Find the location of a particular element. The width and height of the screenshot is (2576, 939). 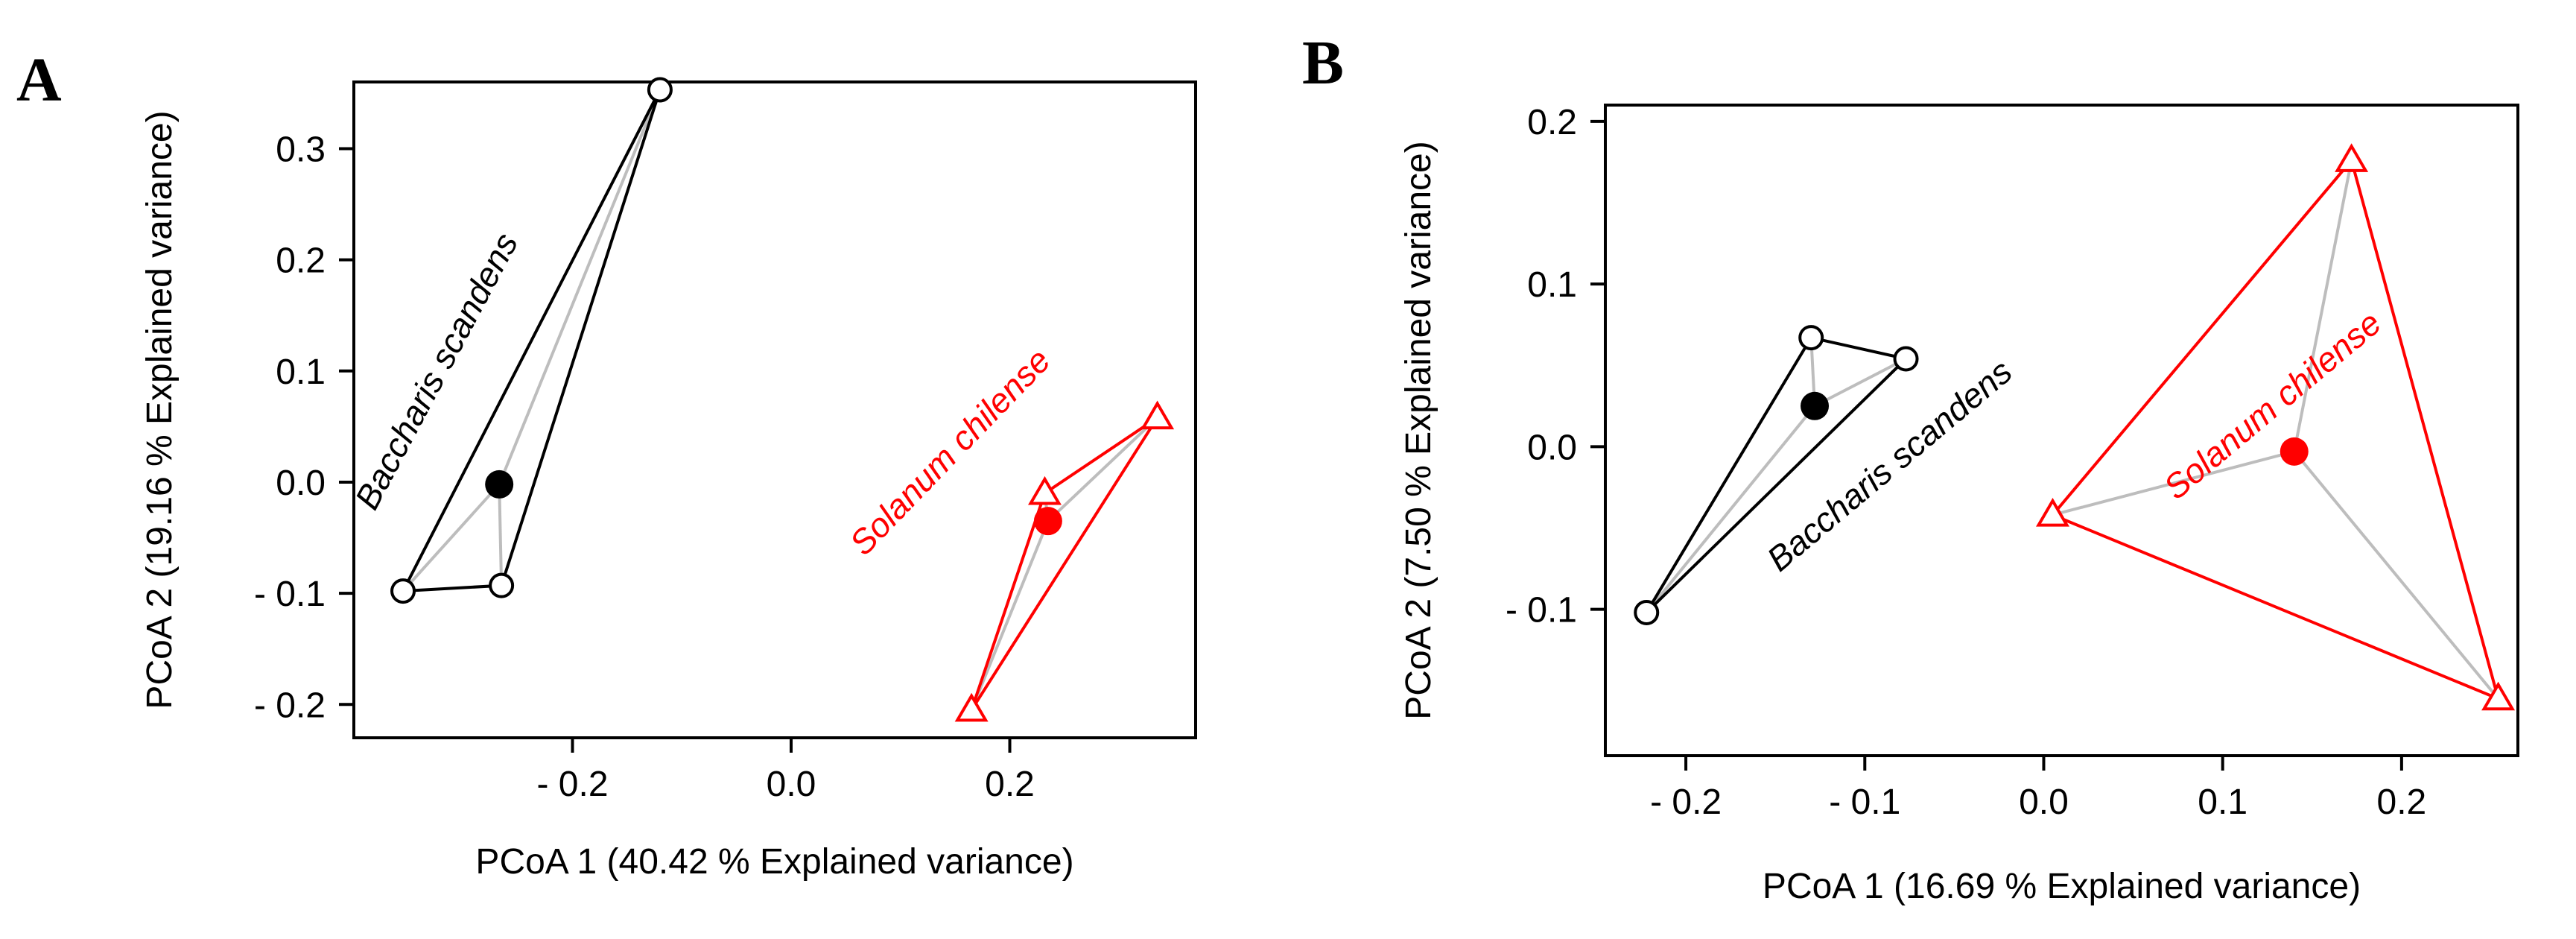

panel-label: A is located at coordinates (39, 80).